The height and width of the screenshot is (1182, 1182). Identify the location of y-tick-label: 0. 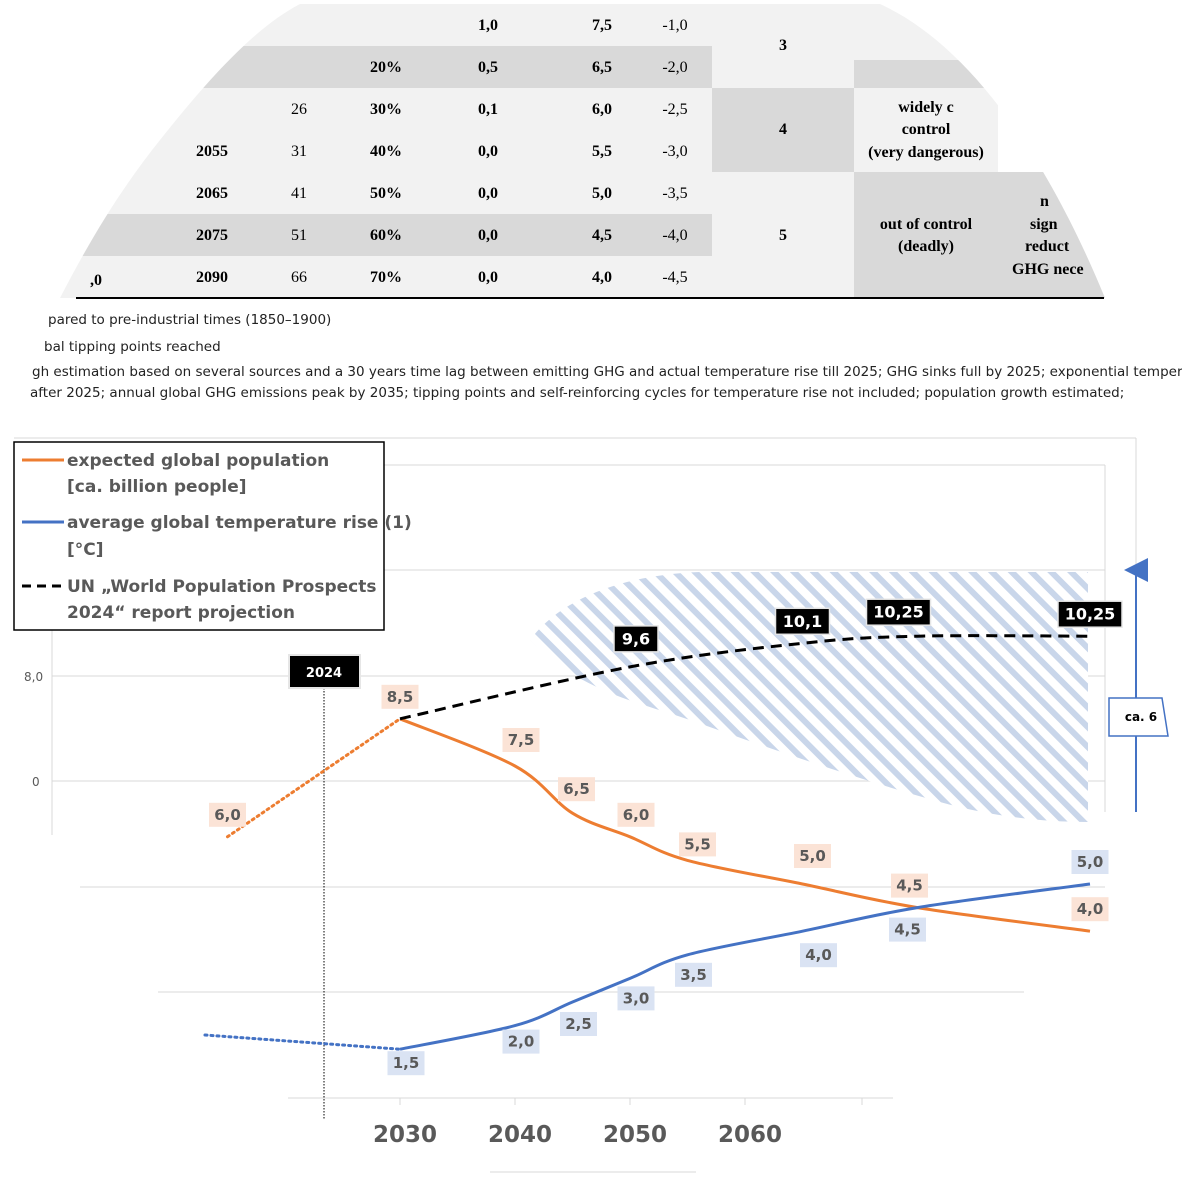
(36, 782).